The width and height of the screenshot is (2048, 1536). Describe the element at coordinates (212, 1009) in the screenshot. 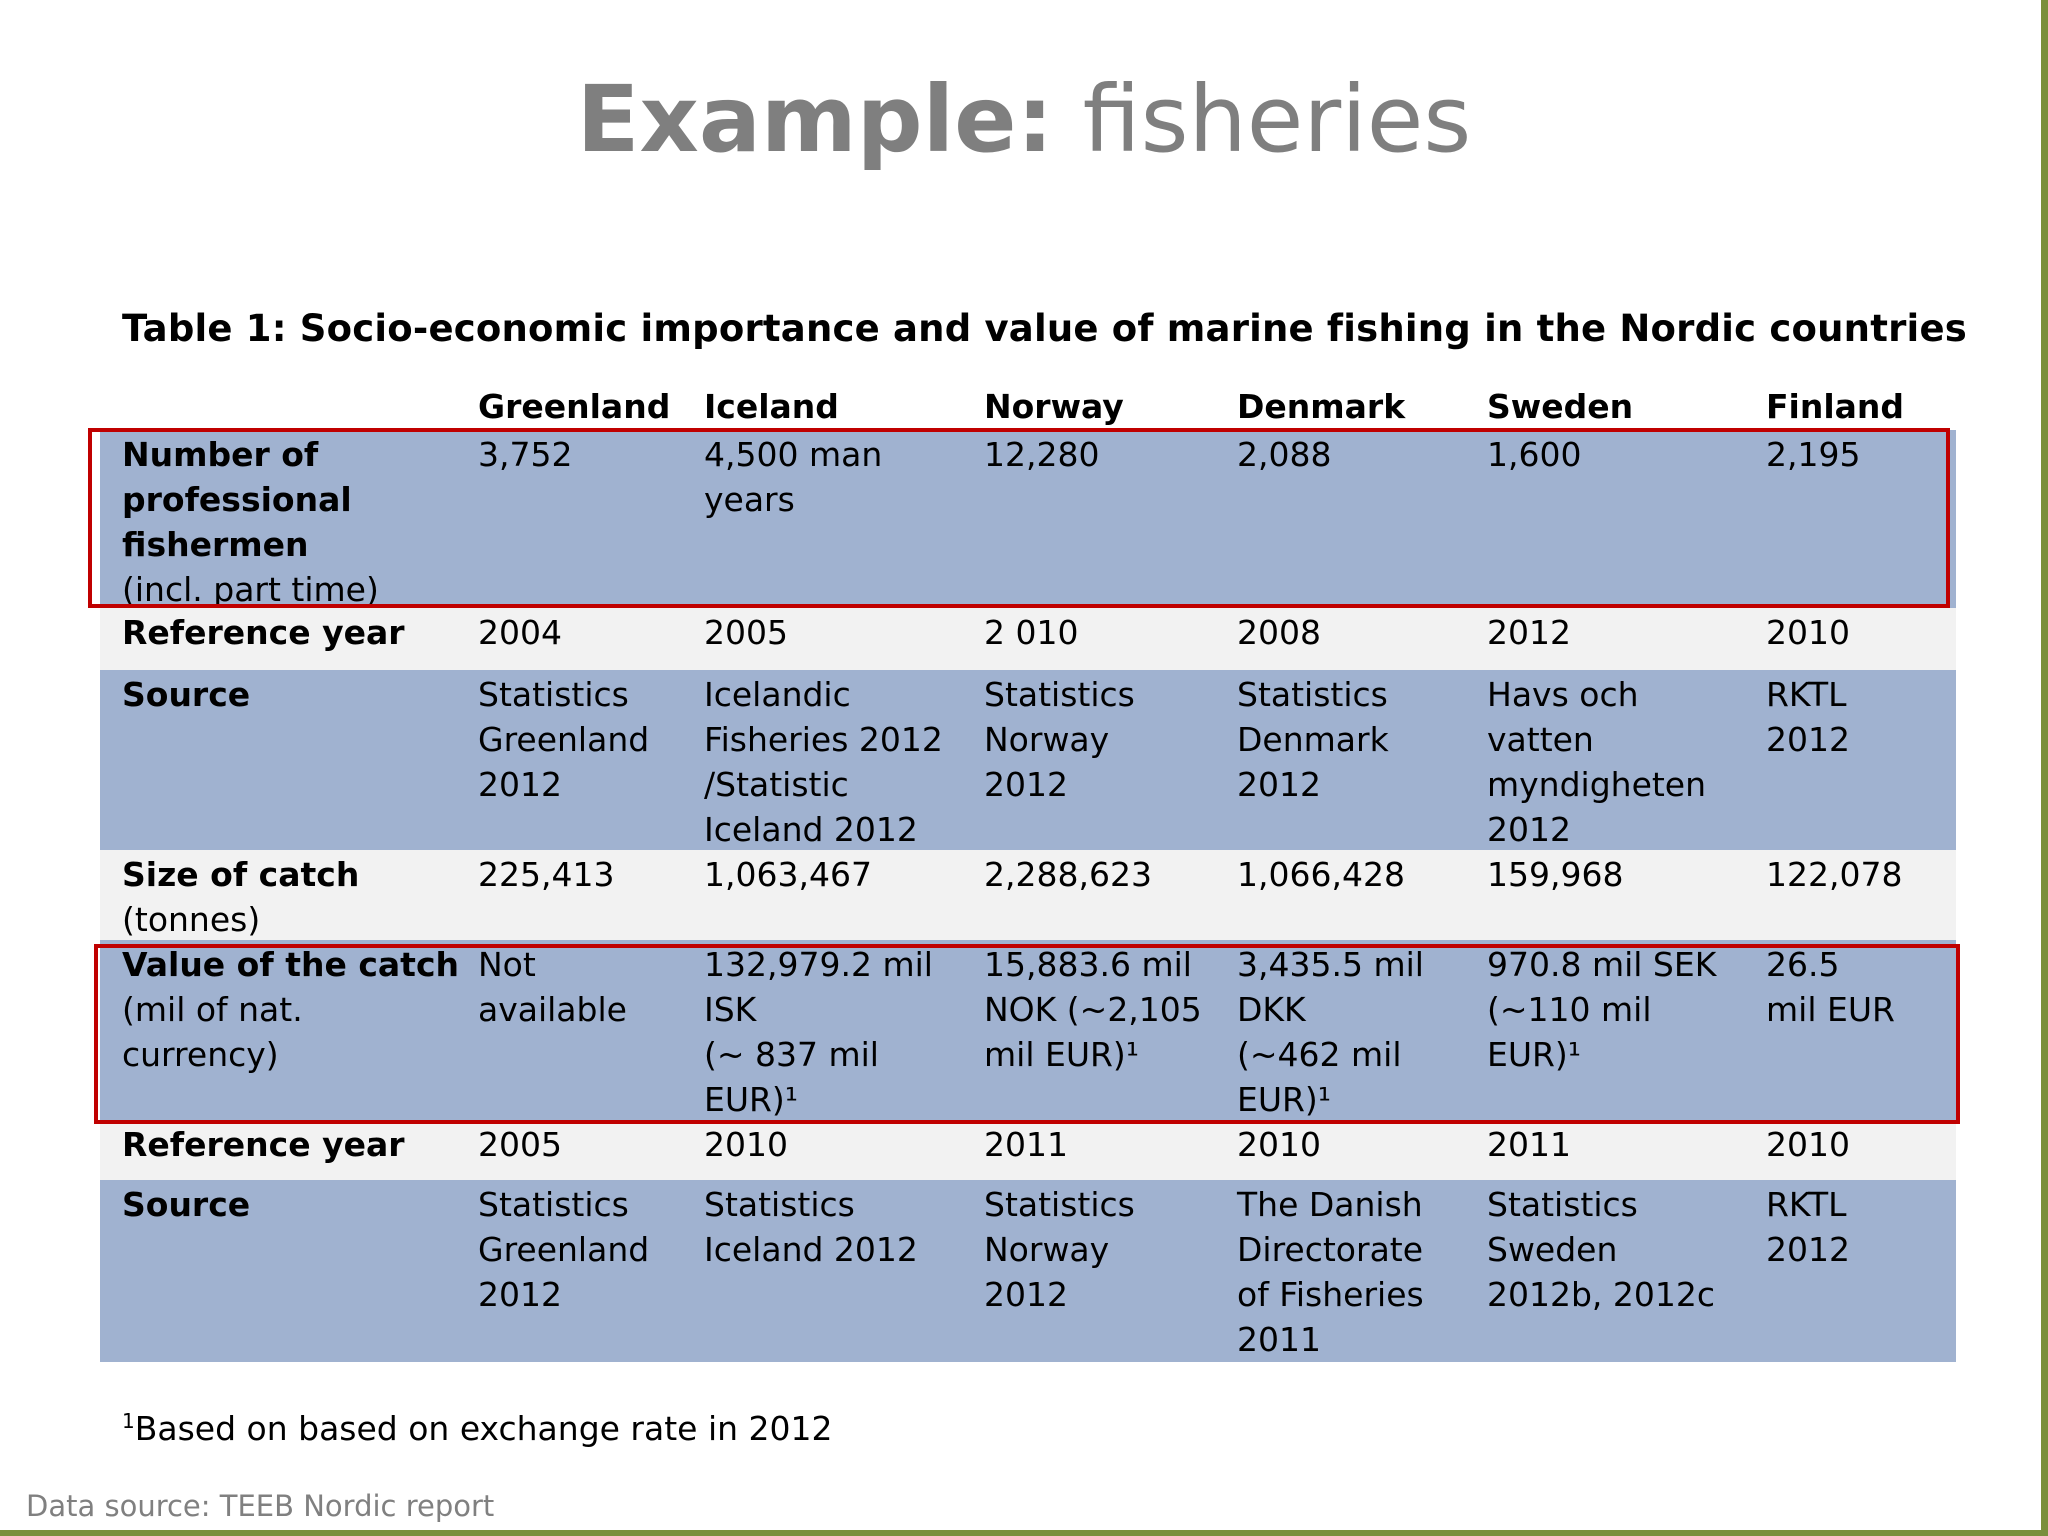

I see `row-label-note: (mil of nat.` at that location.